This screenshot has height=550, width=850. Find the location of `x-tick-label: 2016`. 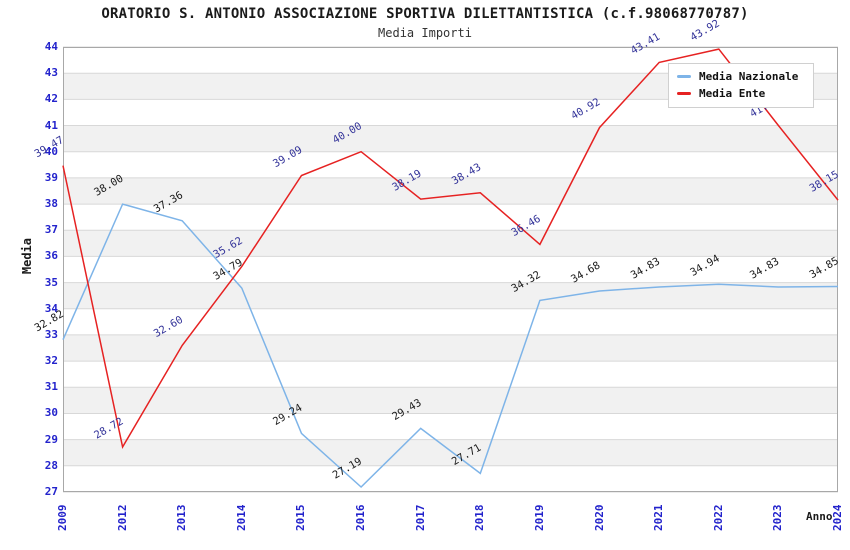

x-tick-label: 2016 is located at coordinates (361, 518).